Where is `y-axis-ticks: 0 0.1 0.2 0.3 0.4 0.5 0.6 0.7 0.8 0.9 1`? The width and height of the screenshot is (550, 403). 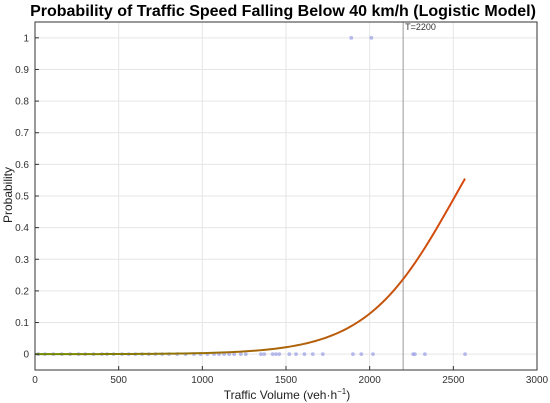 y-axis-ticks: 0 0.1 0.2 0.3 0.4 0.5 0.6 0.7 0.8 0.9 1 is located at coordinates (27, 197).